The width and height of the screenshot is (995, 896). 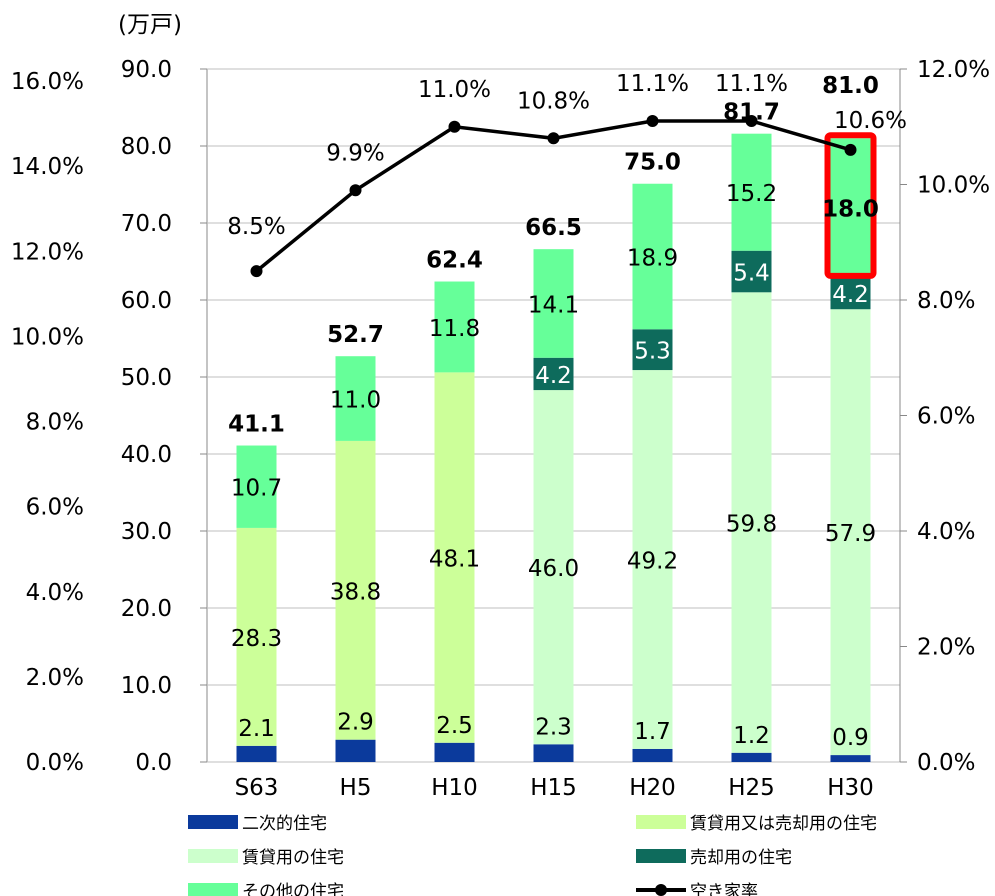 I want to click on total-label: 41.1, so click(x=256, y=425).